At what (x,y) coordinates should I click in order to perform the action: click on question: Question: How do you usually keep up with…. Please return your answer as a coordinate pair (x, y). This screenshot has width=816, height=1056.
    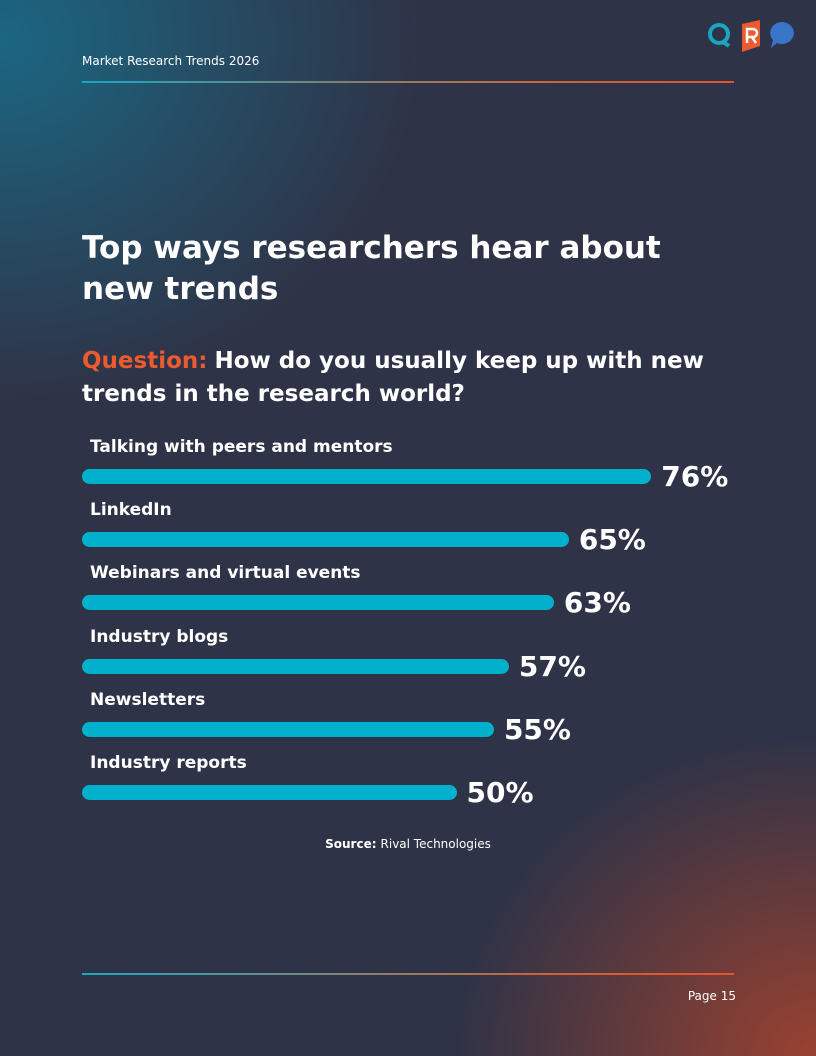
    Looking at the image, I should click on (402, 378).